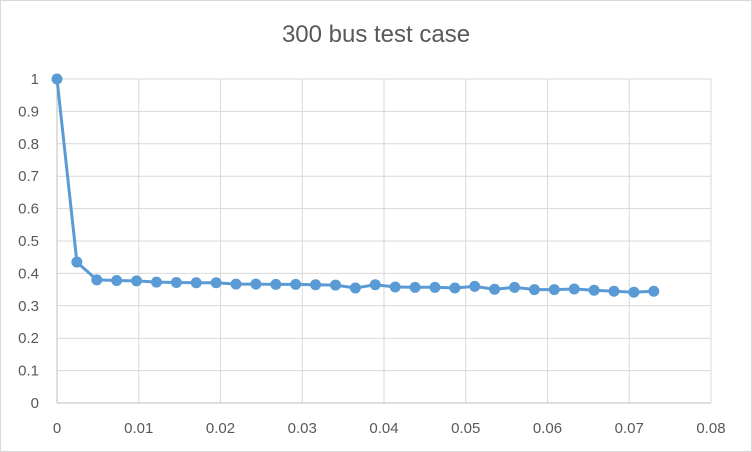 The width and height of the screenshot is (752, 452). What do you see at coordinates (28, 111) in the screenshot?
I see `y-tick-label: 0.9` at bounding box center [28, 111].